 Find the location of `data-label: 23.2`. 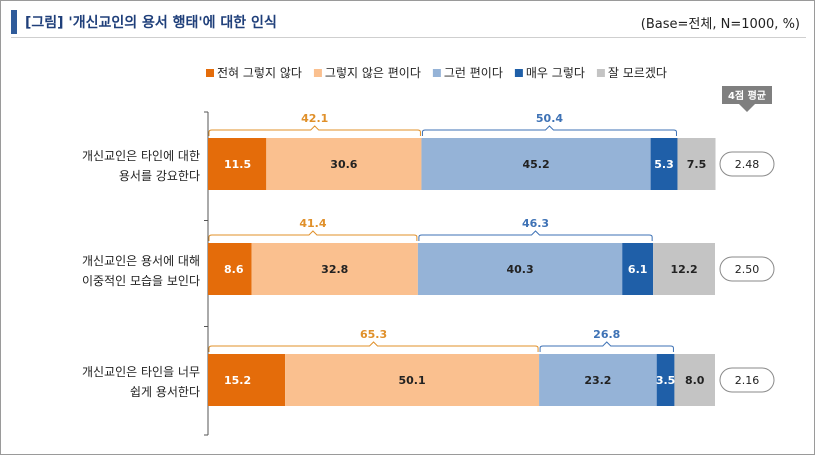

data-label: 23.2 is located at coordinates (597, 380).